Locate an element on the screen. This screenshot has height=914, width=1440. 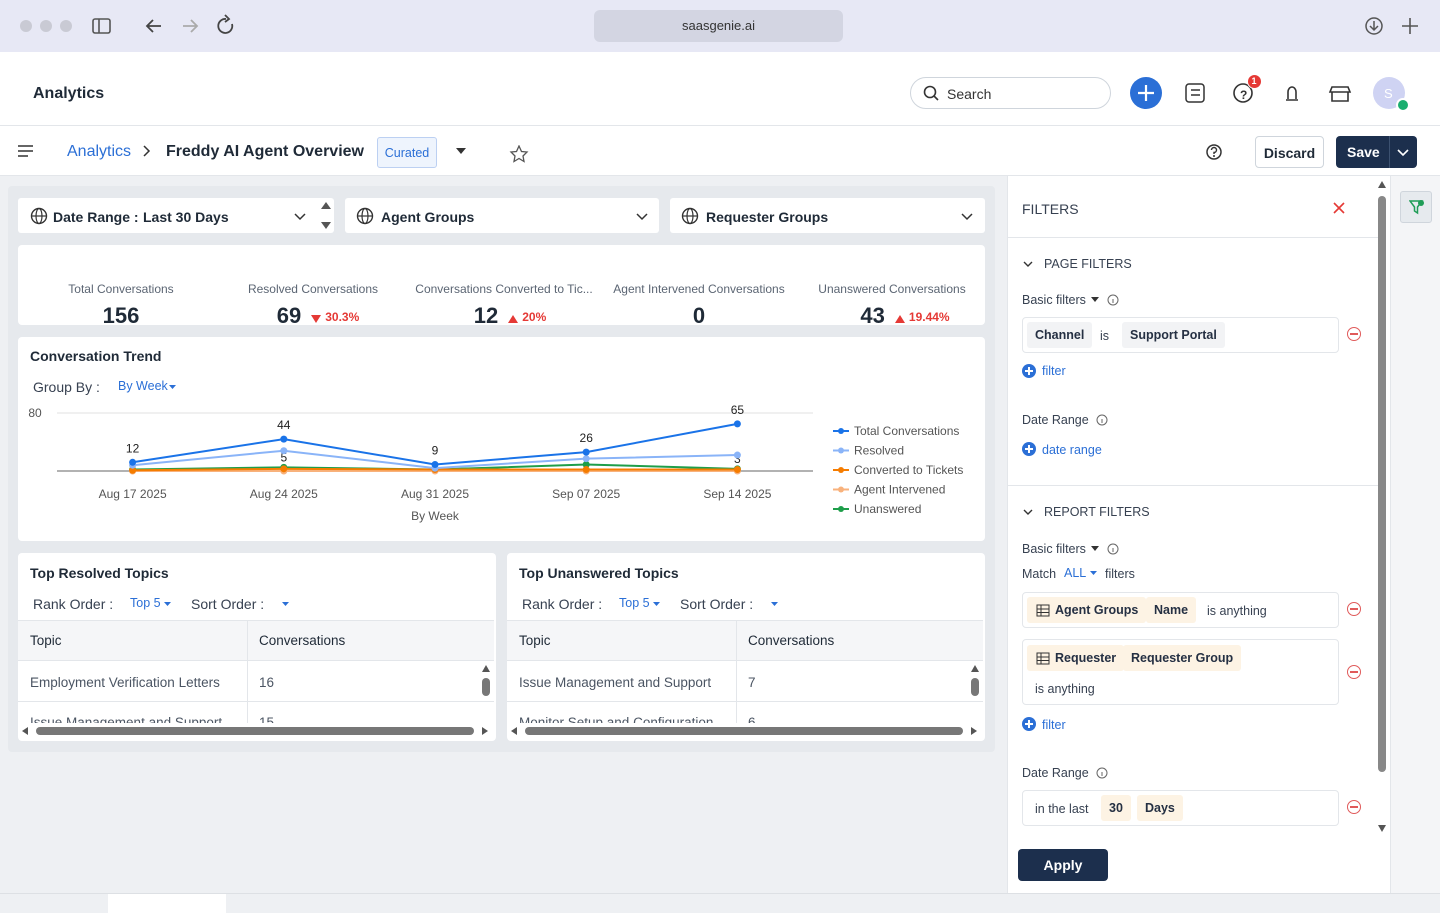
filter-condition: Agent Groups Name is anything is located at coordinates (1180, 610).